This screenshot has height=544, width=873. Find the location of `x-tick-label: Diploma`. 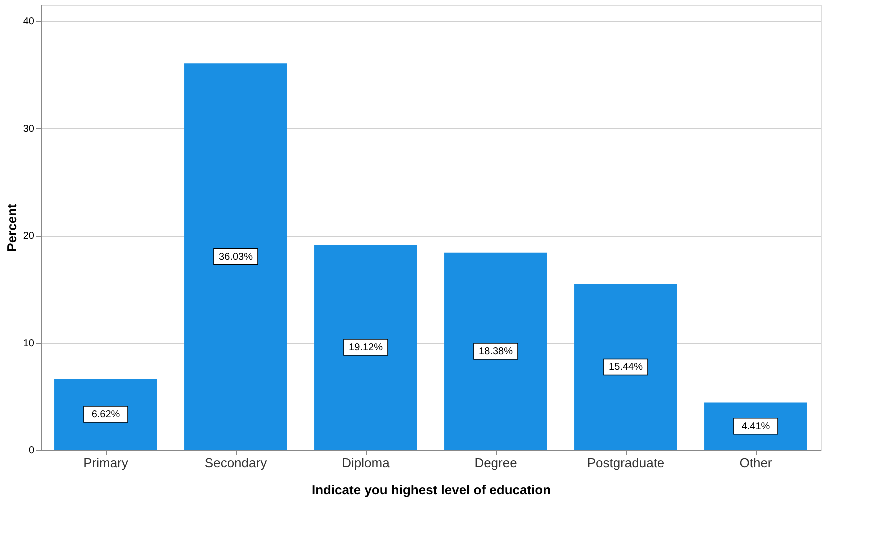

x-tick-label: Diploma is located at coordinates (366, 463).